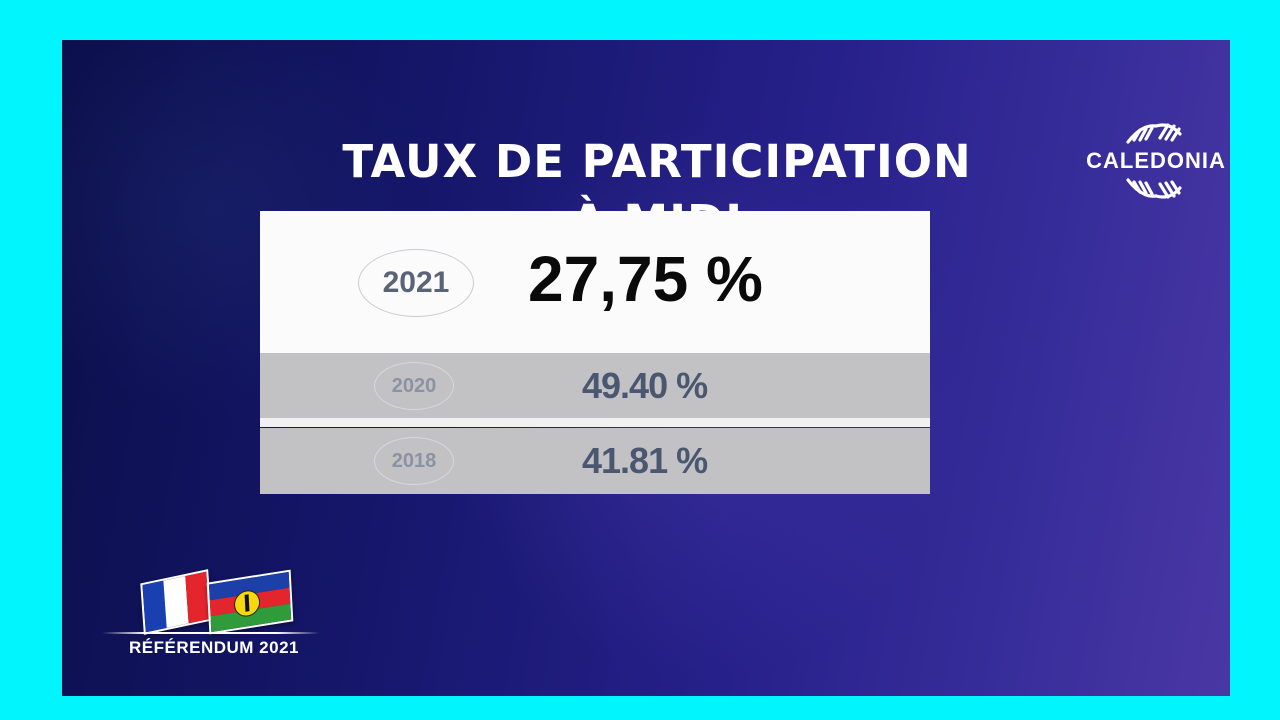  What do you see at coordinates (657, 161) in the screenshot?
I see `title-line-1: TAUX DE PARTICIPATION` at bounding box center [657, 161].